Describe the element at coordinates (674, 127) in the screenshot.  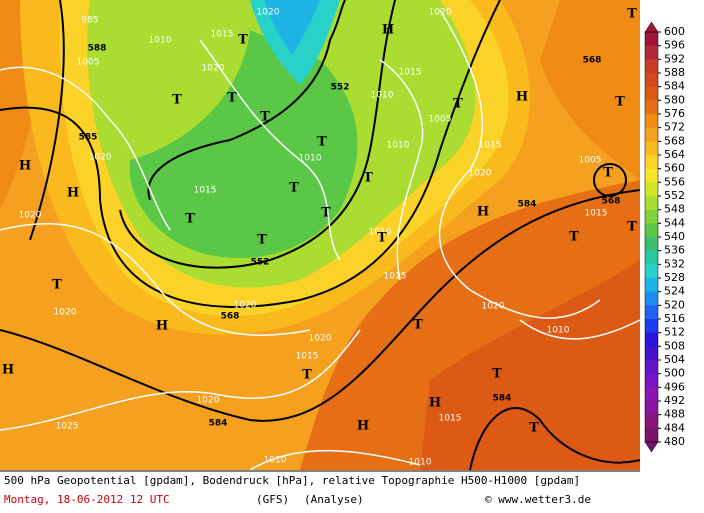
I see `colorbar-label: 572` at that location.